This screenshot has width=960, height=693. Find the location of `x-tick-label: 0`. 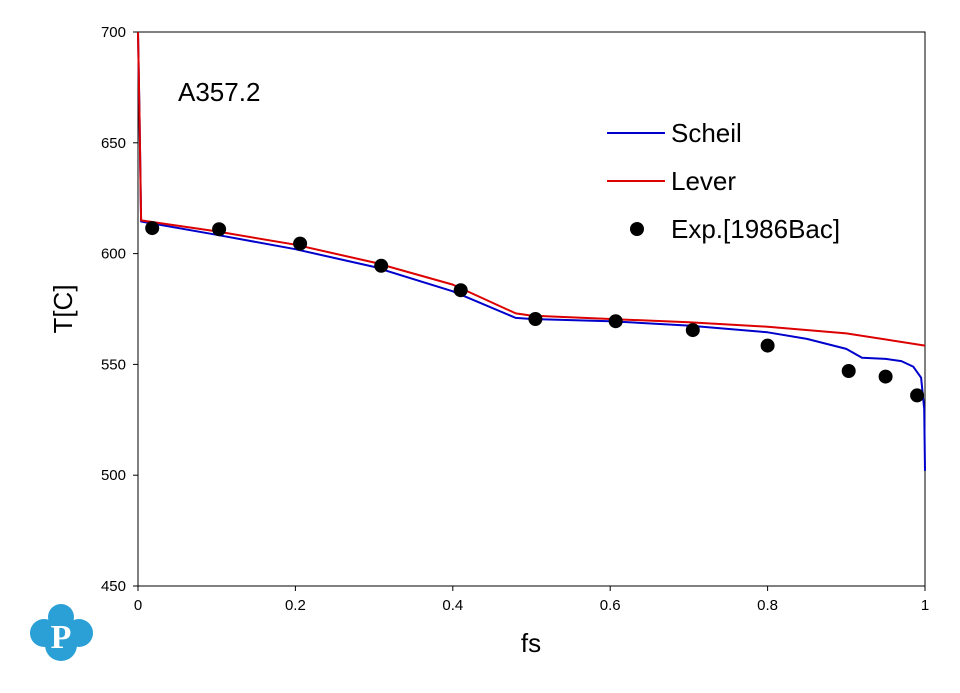

x-tick-label: 0 is located at coordinates (138, 605).